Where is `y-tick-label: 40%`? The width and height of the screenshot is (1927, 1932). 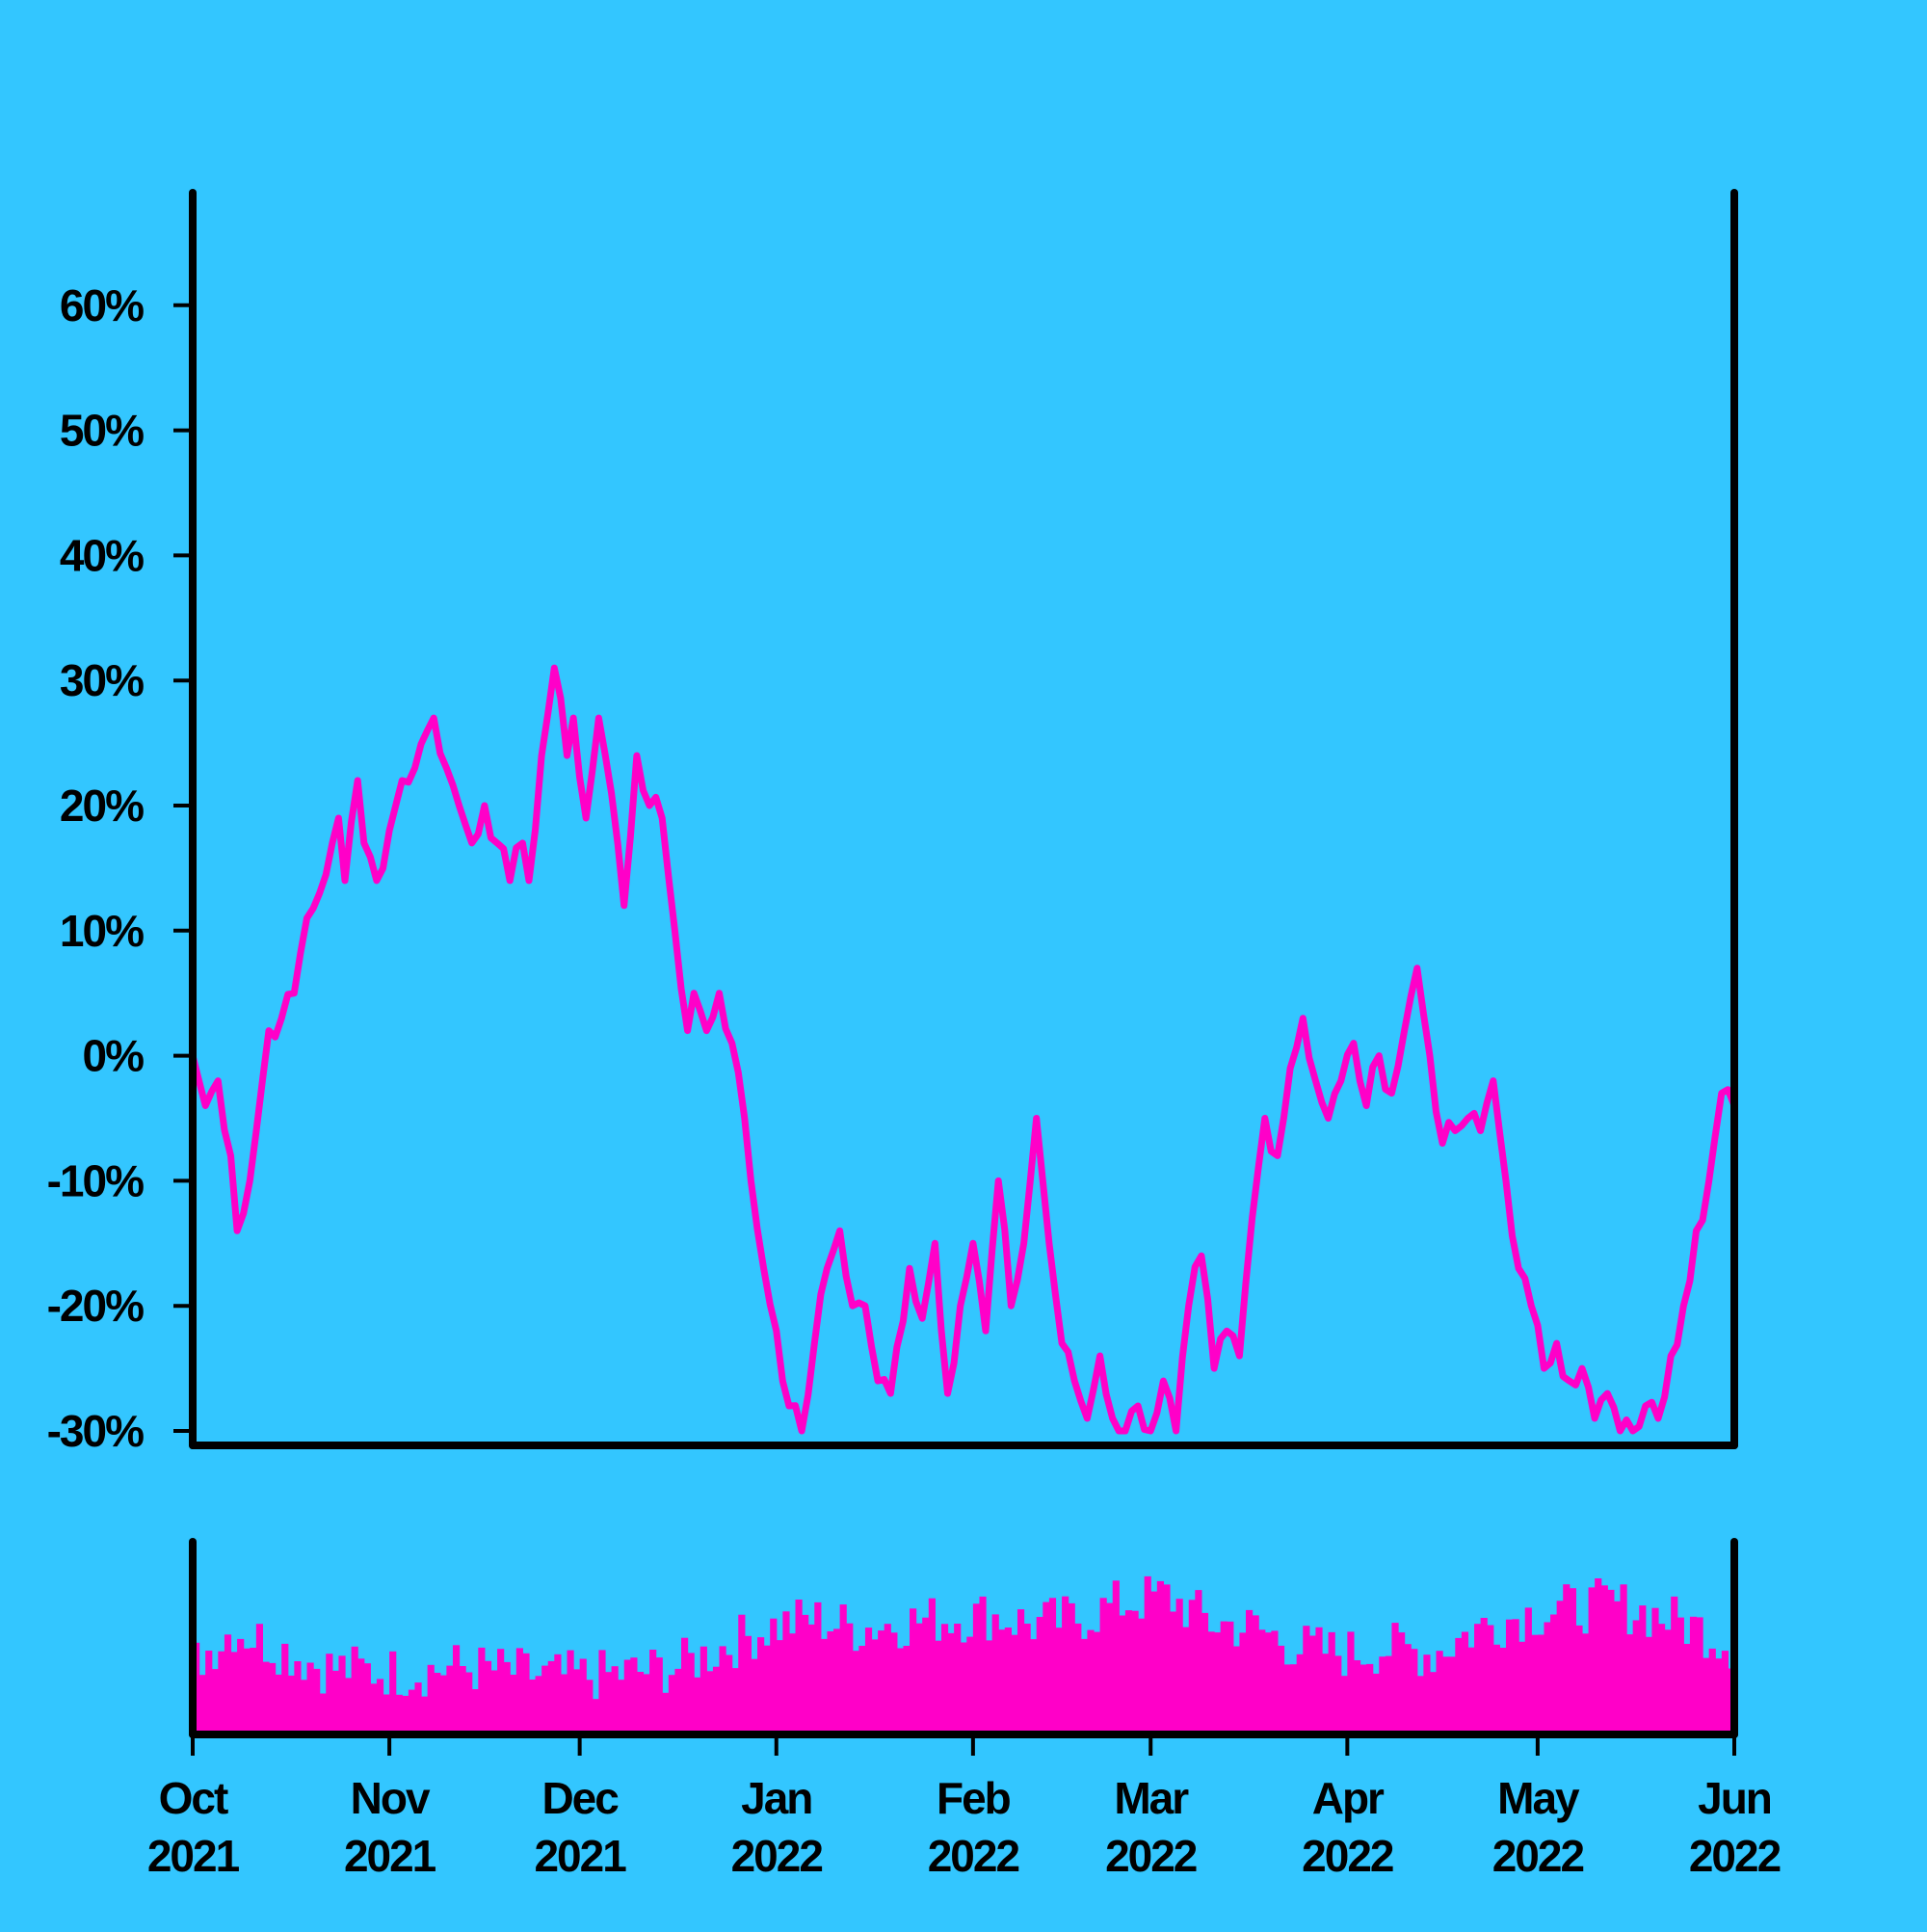 y-tick-label: 40% is located at coordinates (102, 555).